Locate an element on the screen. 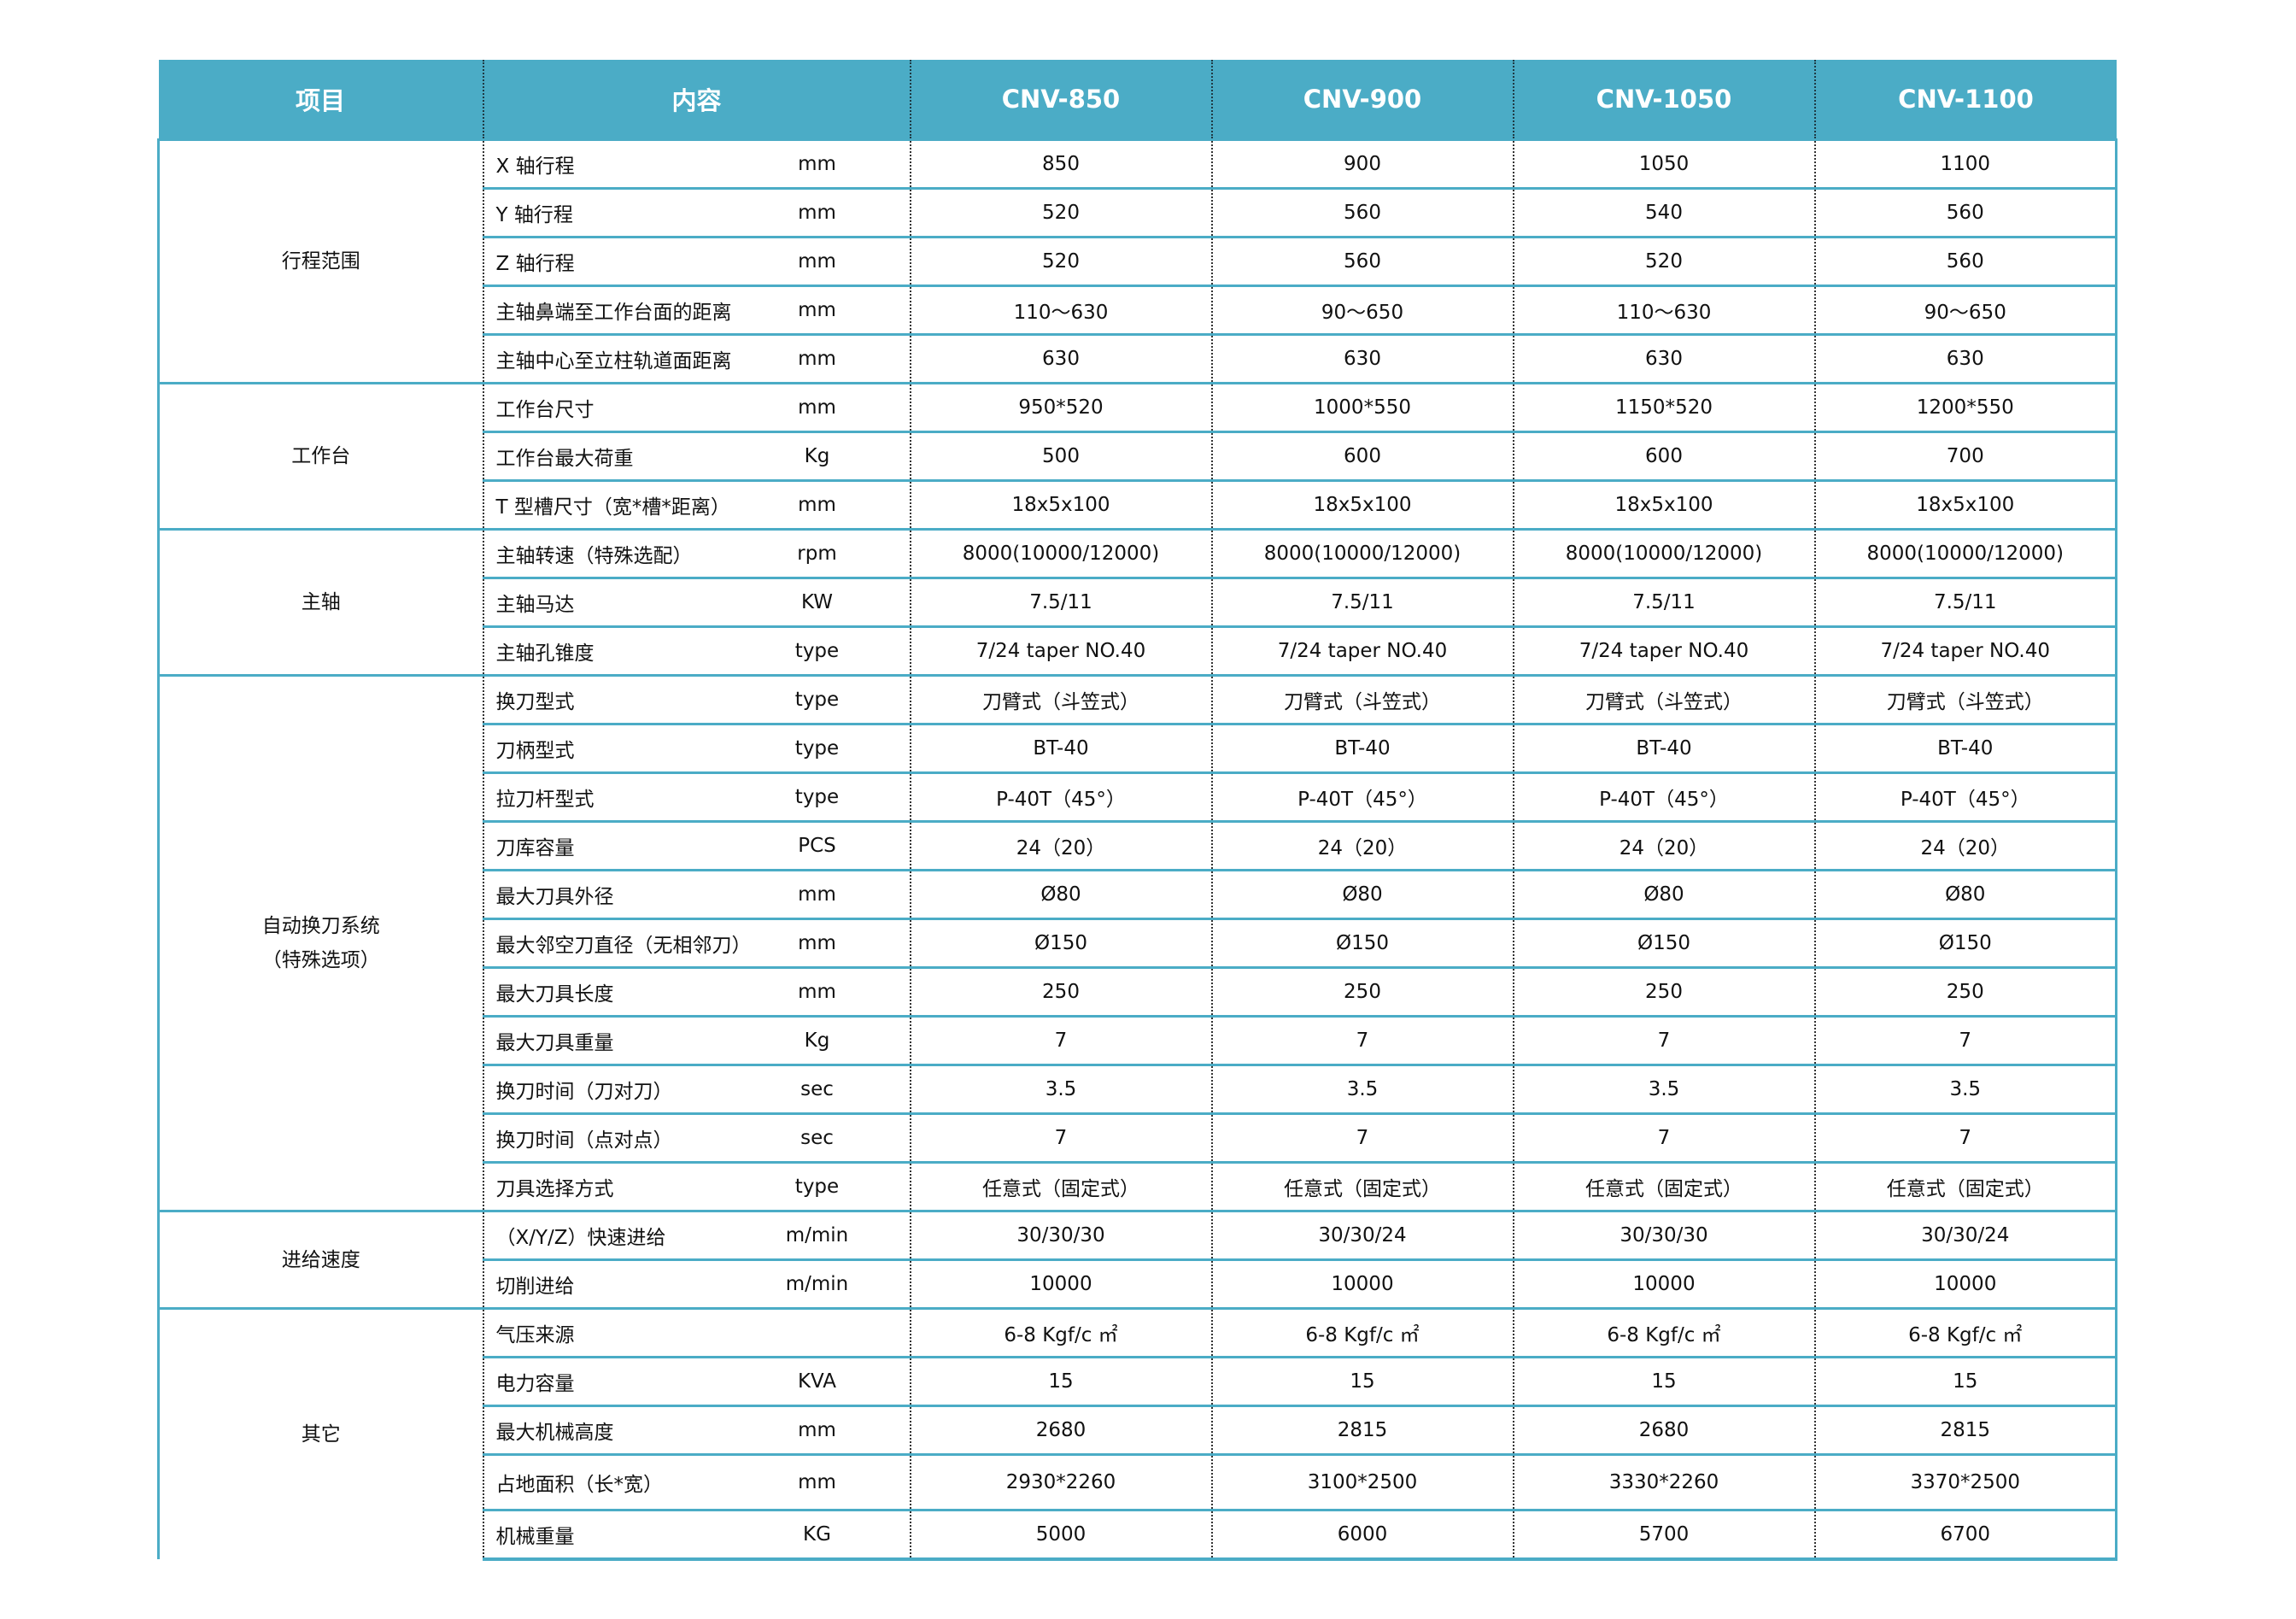  spec-value: 6-8 Kgf/c ㎡ is located at coordinates (1362, 1332).